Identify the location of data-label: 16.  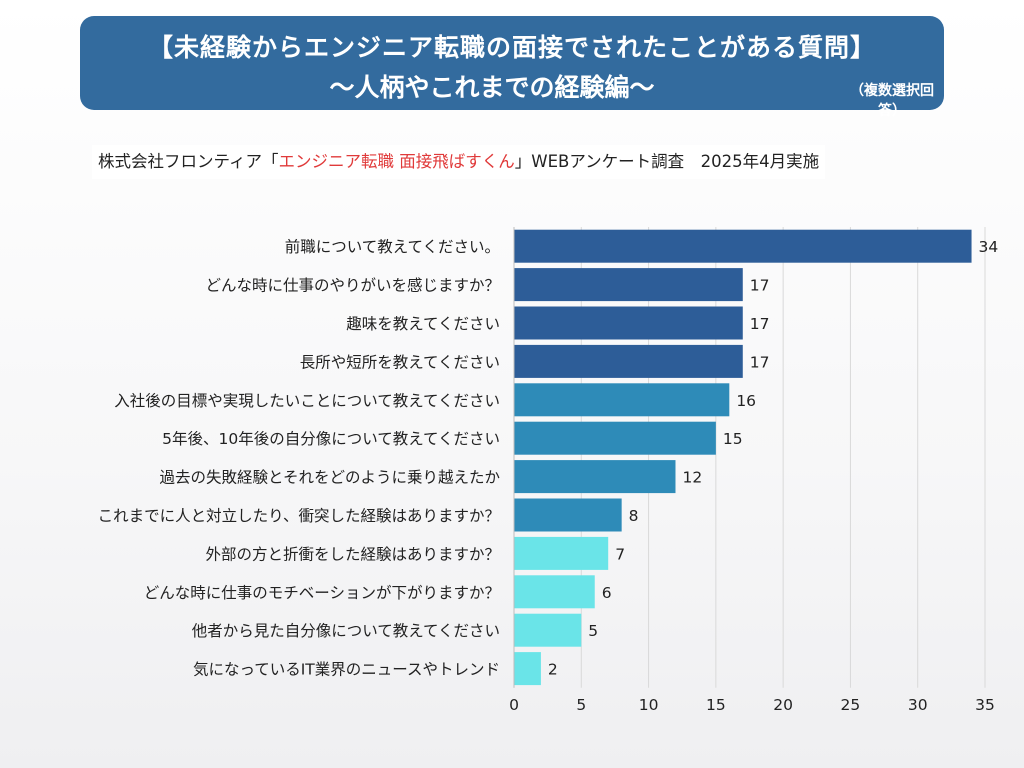
(746, 401).